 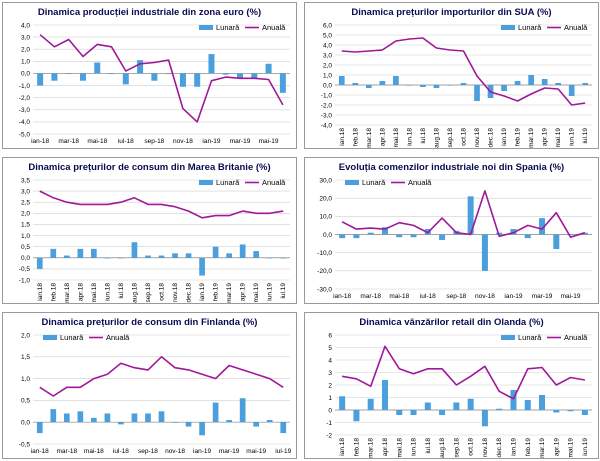 I want to click on y-tick-label: -4,0, so click(x=327, y=125).